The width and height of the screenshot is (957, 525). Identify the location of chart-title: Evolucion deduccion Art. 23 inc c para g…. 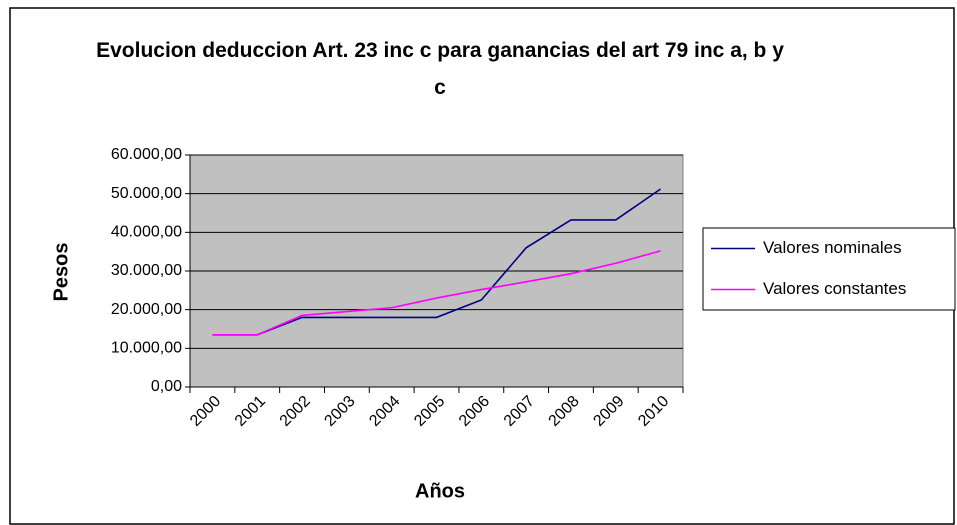
(440, 69).